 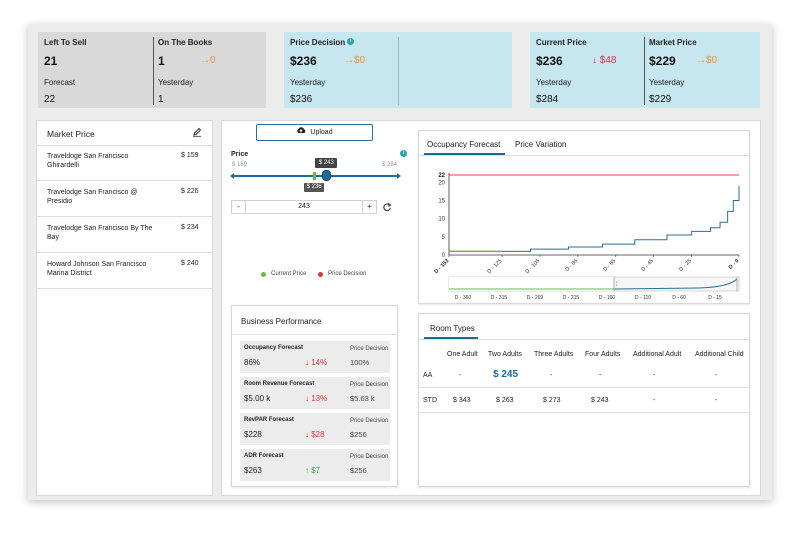 What do you see at coordinates (607, 298) in the screenshot?
I see `overview-tick-label: D - 160` at bounding box center [607, 298].